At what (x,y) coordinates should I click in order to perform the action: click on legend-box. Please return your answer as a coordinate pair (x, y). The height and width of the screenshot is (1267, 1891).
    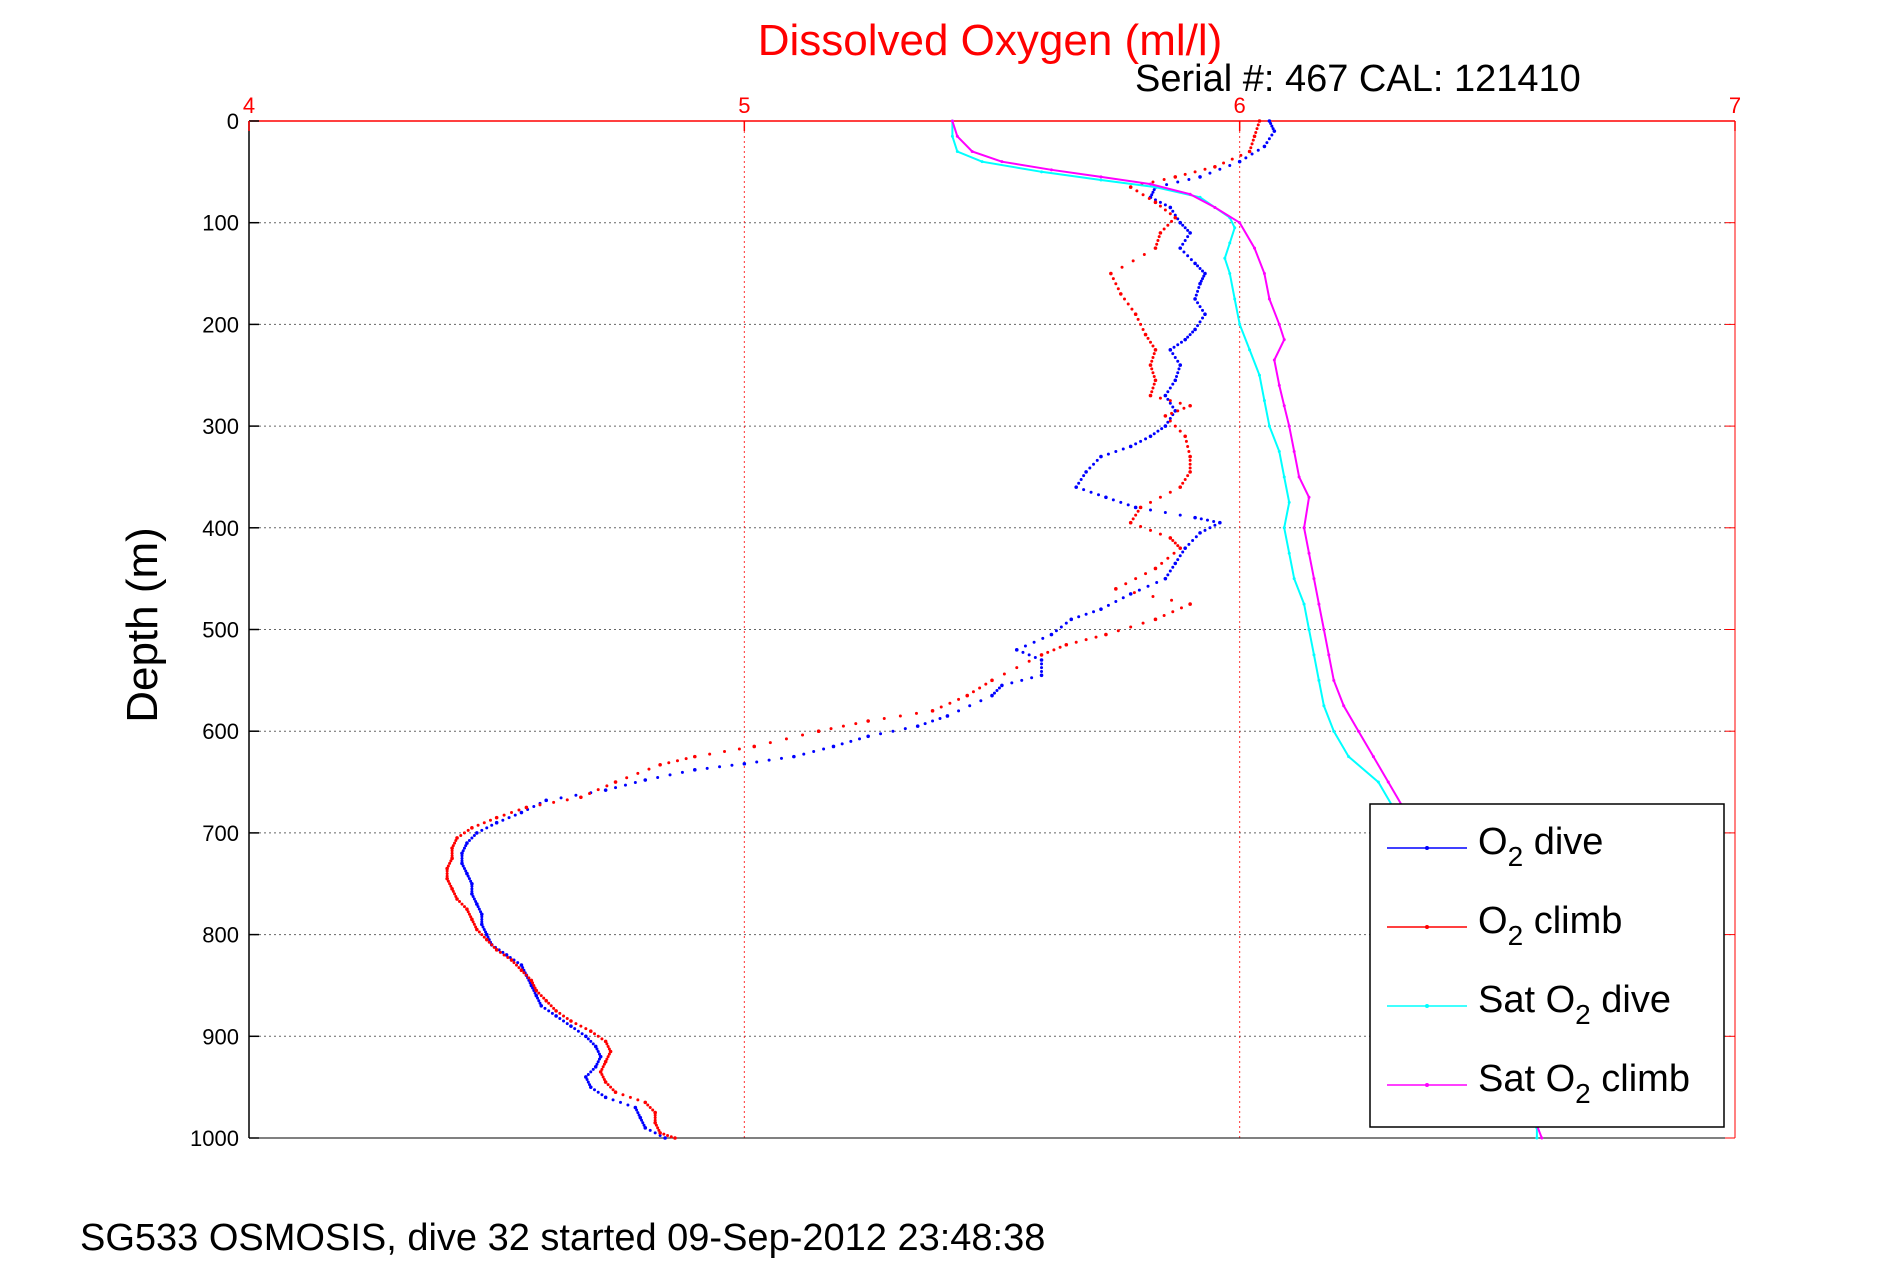
    Looking at the image, I should click on (1547, 965).